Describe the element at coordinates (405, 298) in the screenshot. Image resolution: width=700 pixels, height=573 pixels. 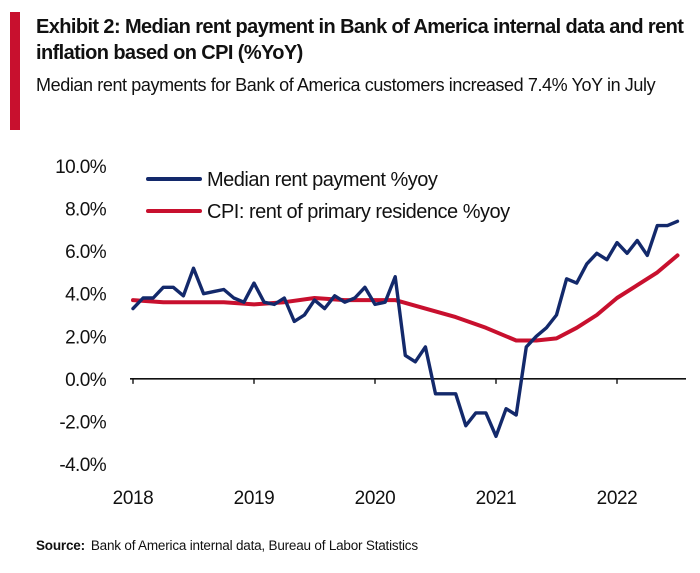
I see `cpi-rent-line` at that location.